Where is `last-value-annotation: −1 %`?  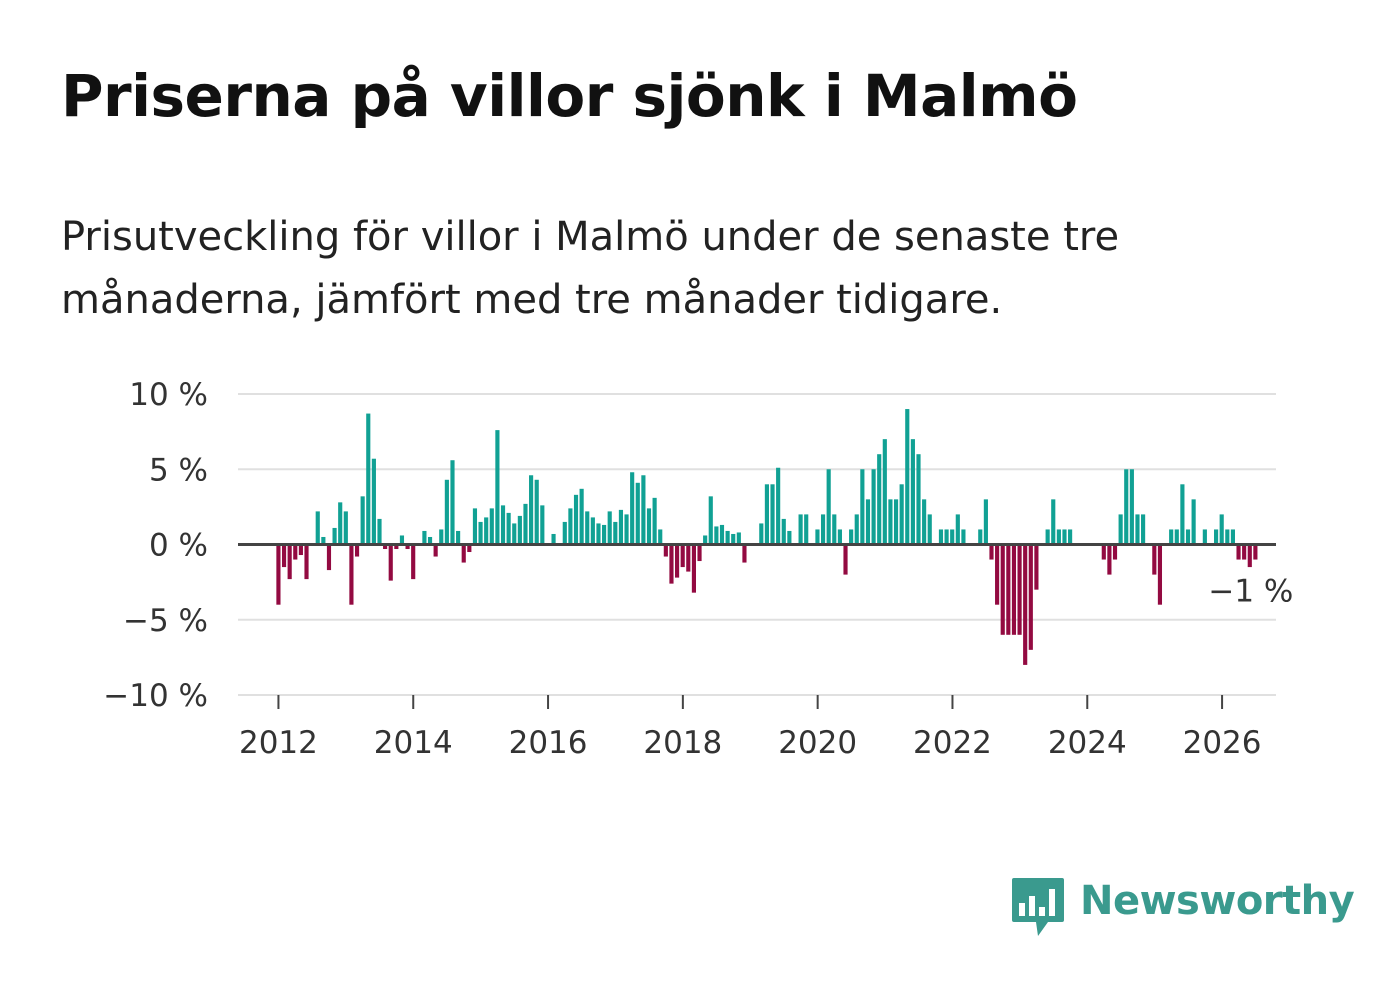 last-value-annotation: −1 % is located at coordinates (1250, 592).